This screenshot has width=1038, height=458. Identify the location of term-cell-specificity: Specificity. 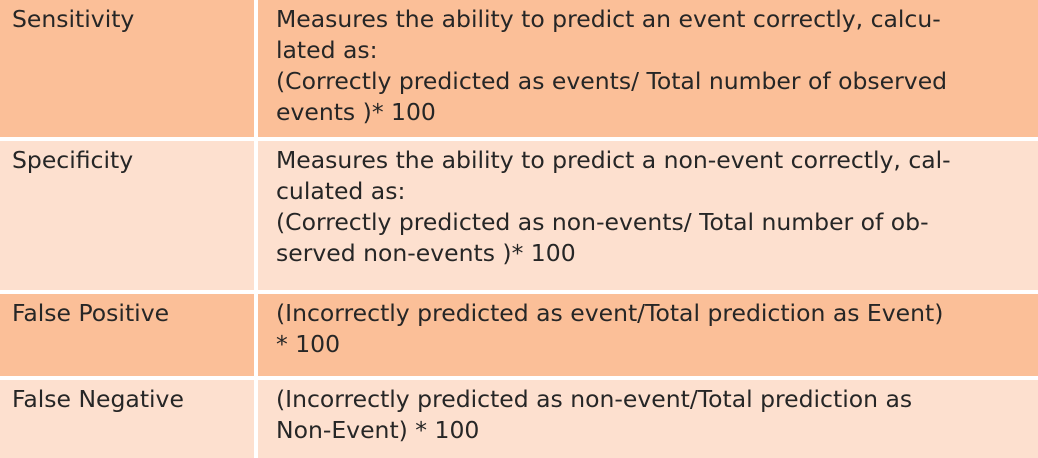
(129, 217).